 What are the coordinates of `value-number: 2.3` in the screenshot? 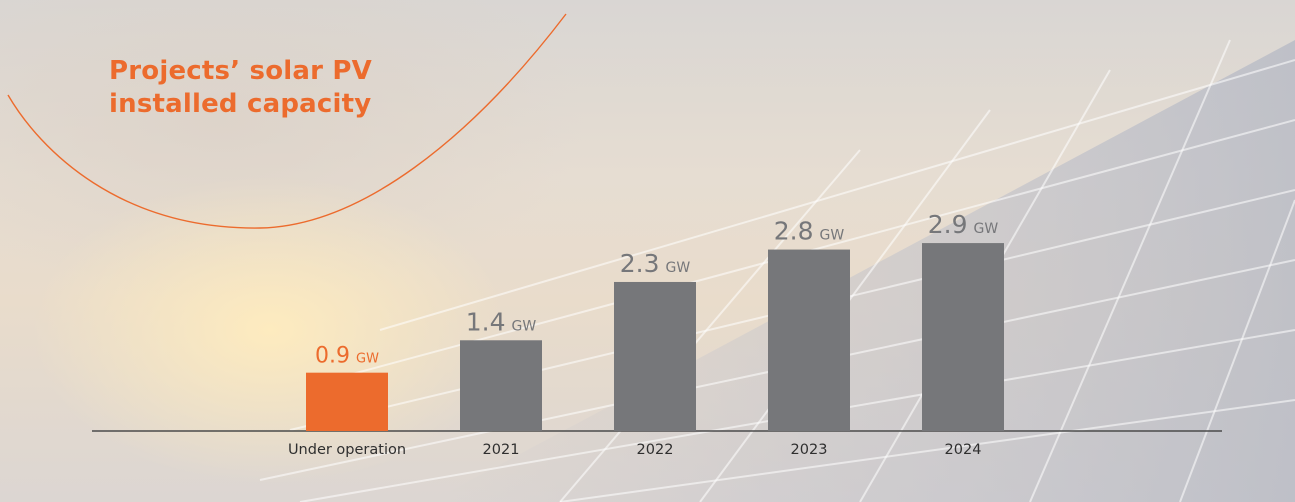 It's located at (640, 263).